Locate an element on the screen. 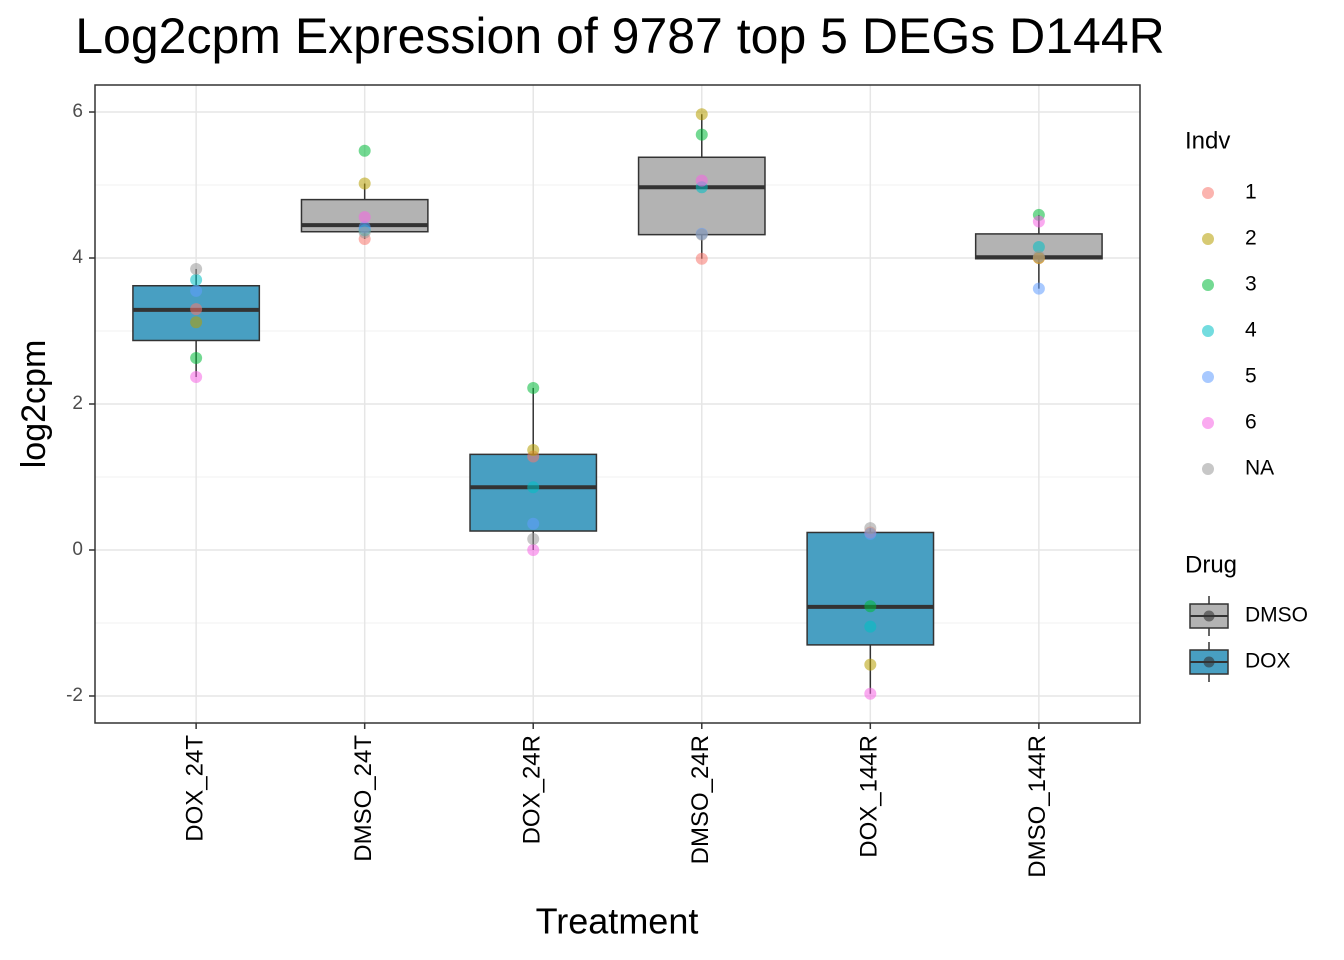  legend-label: DOX is located at coordinates (1268, 661).